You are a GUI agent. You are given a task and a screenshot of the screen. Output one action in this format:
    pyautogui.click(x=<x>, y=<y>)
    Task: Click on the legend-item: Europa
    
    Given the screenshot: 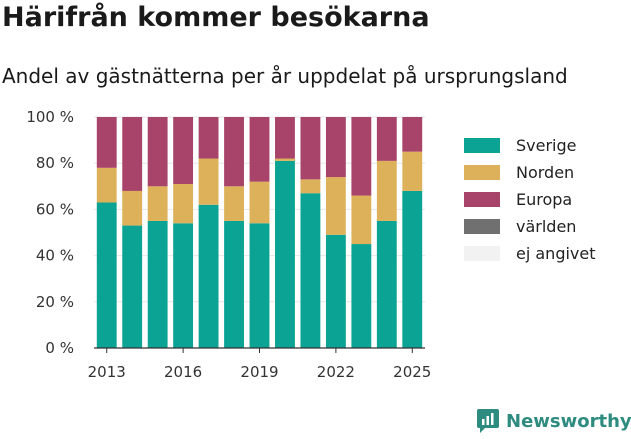 What is the action you would take?
    pyautogui.click(x=518, y=199)
    